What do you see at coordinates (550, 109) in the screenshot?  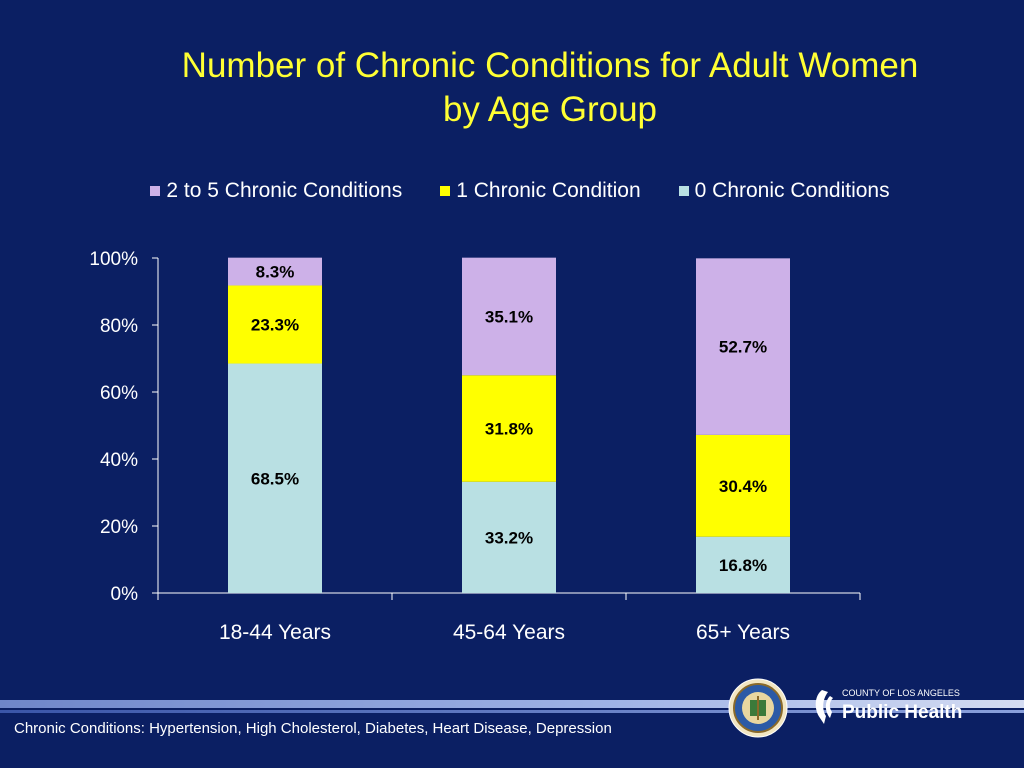 I see `title-line-2: by Age Group` at bounding box center [550, 109].